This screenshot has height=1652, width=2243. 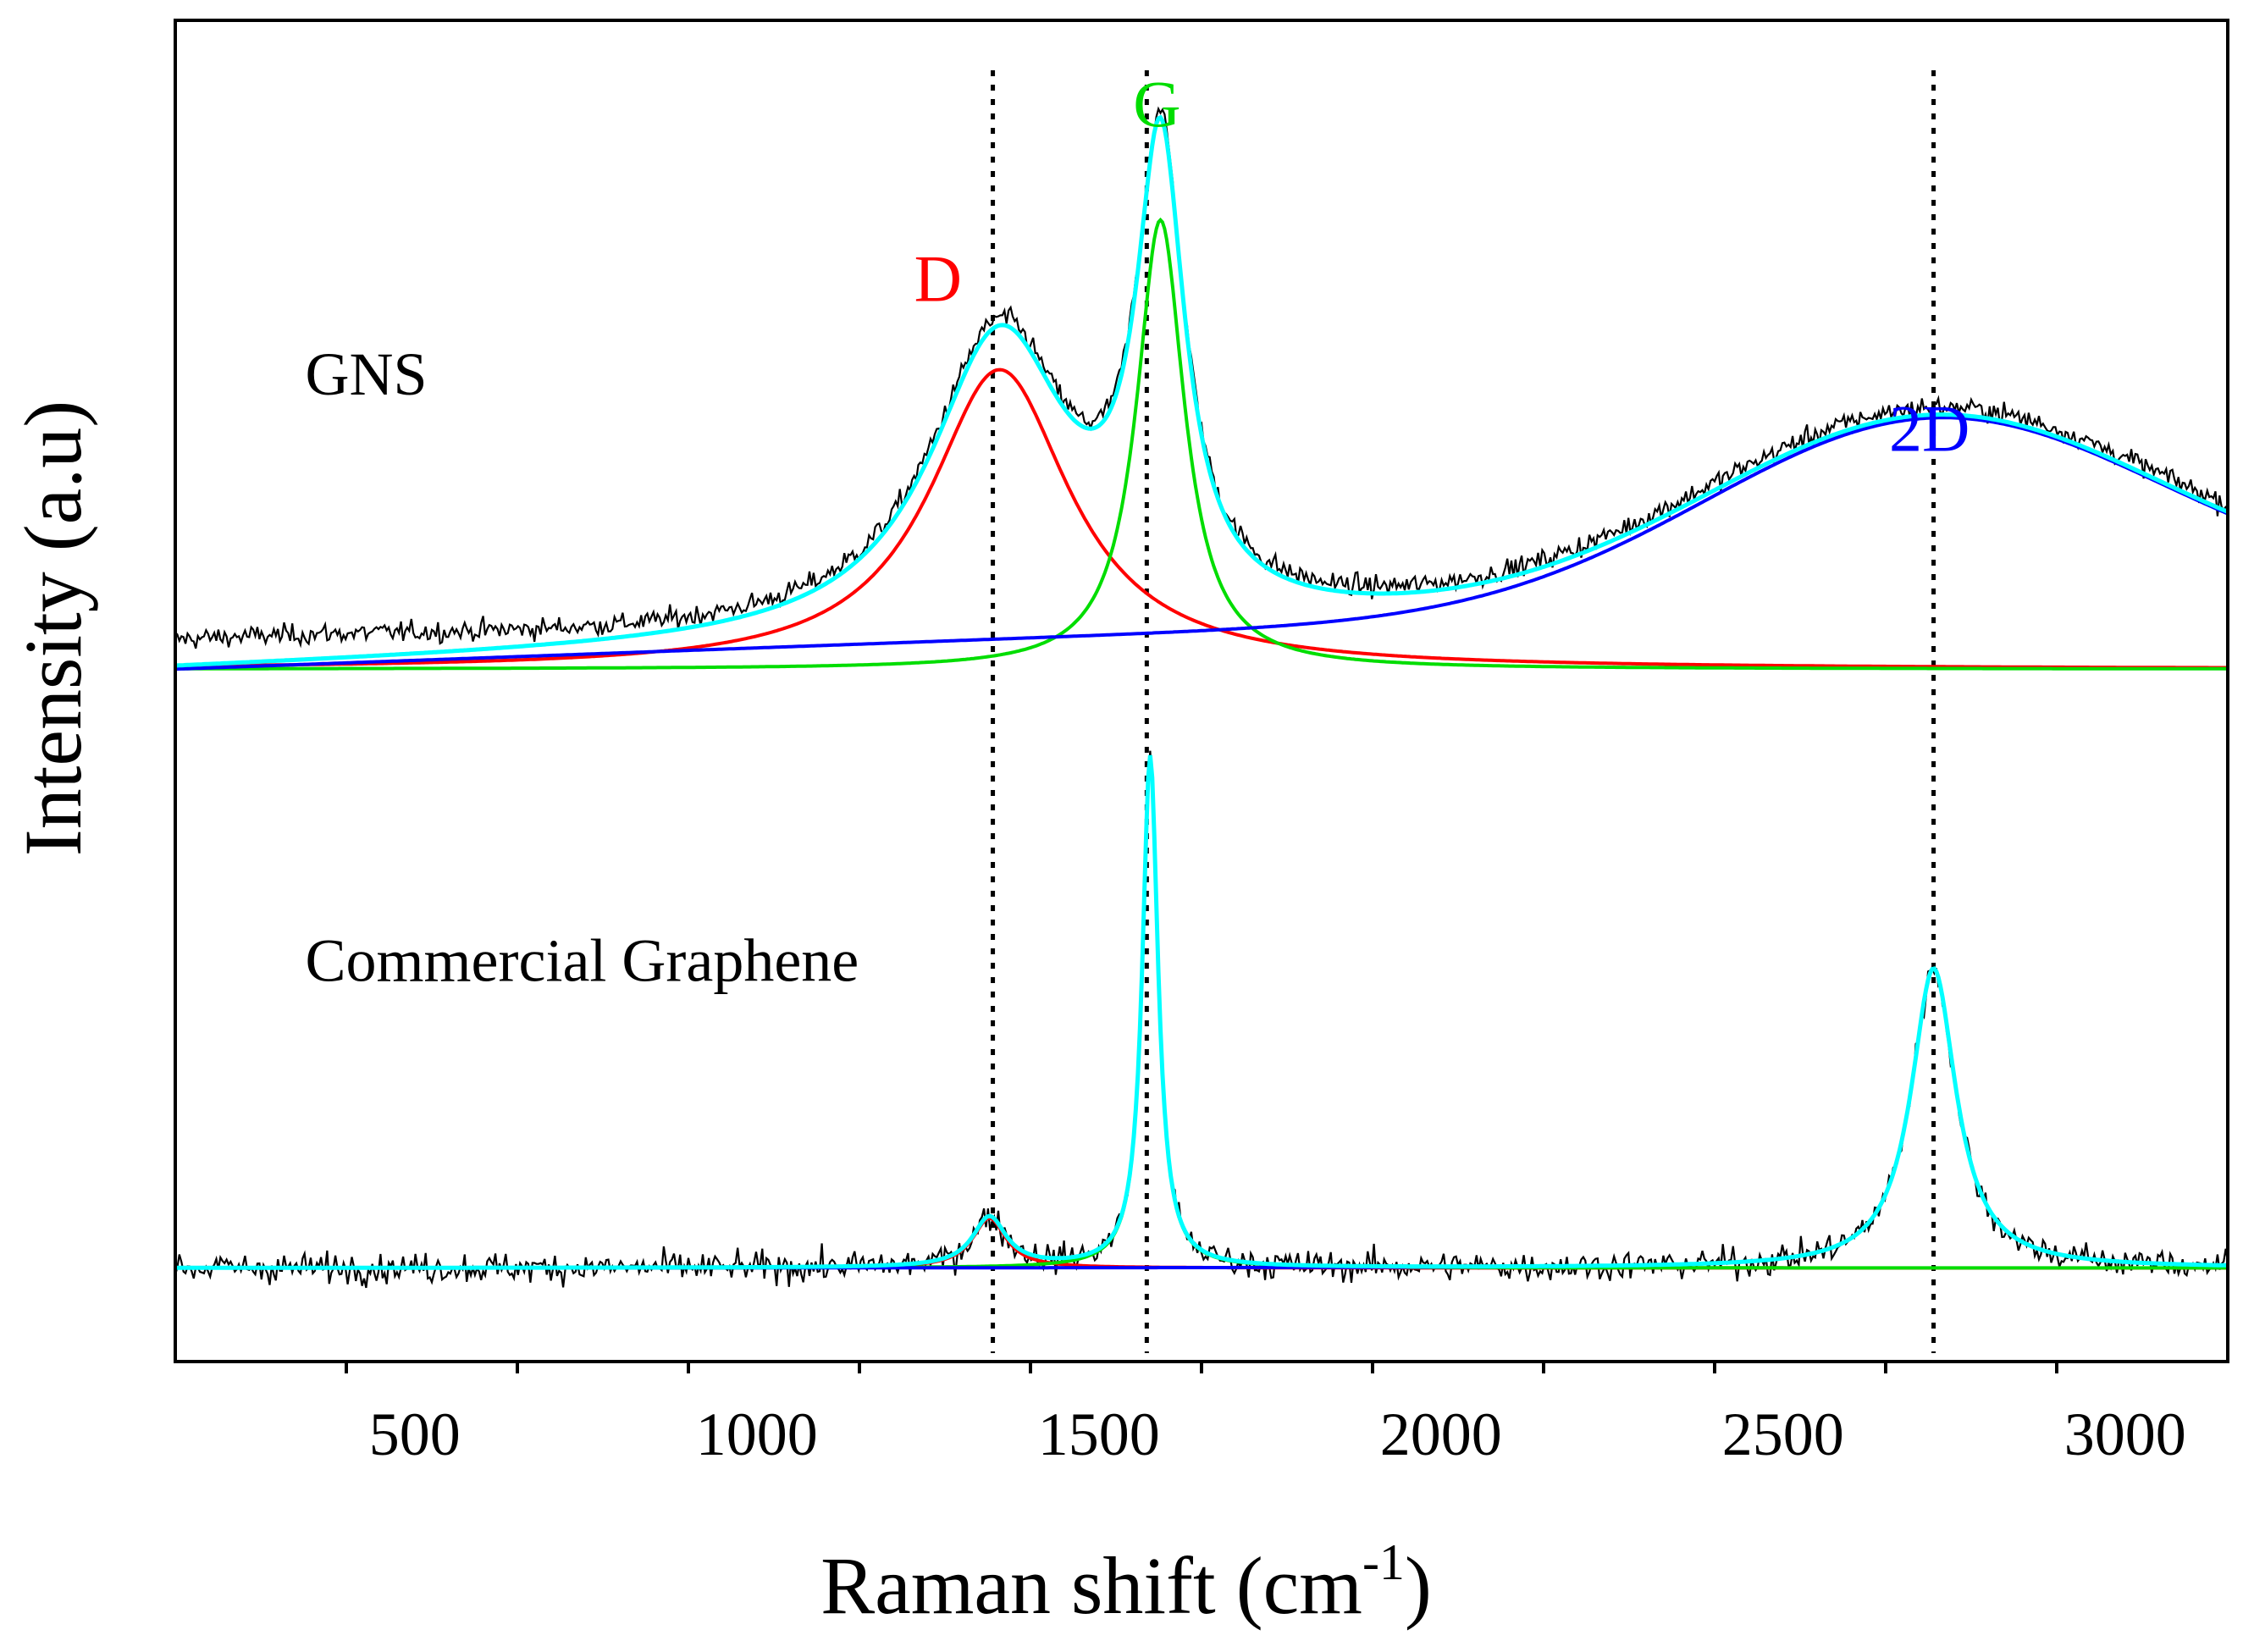 I want to click on sample-label-commercial-graphene: Commercial Graphene, so click(x=582, y=961).